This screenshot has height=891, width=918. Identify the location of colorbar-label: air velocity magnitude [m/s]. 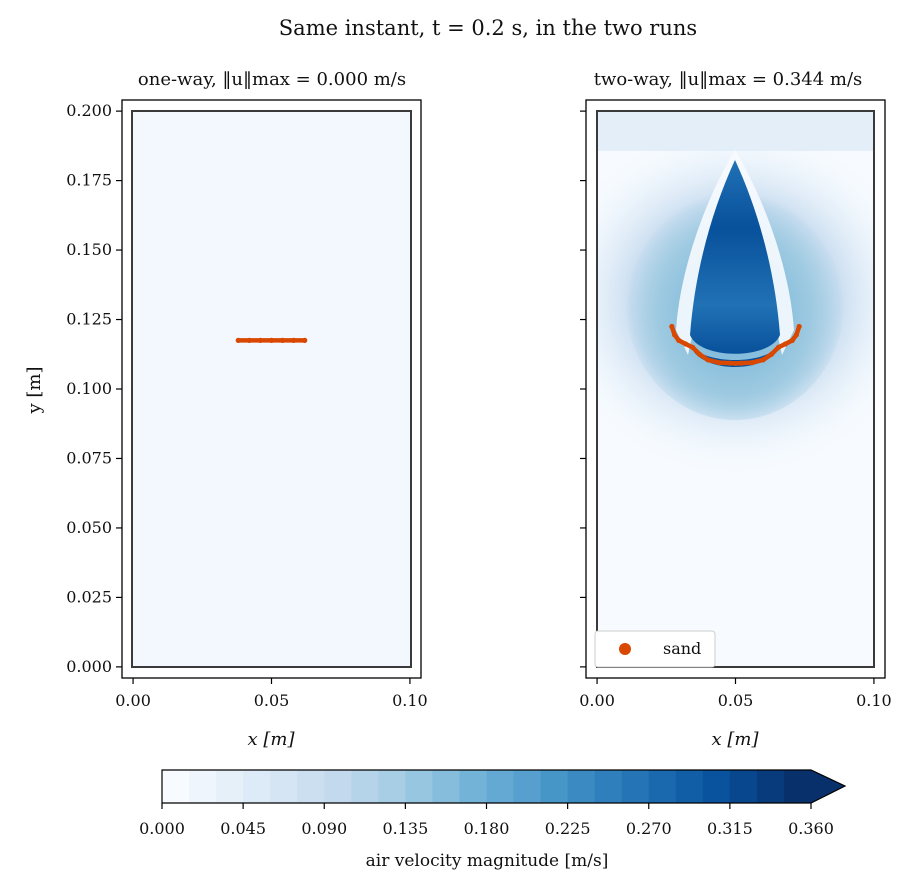
(487, 861).